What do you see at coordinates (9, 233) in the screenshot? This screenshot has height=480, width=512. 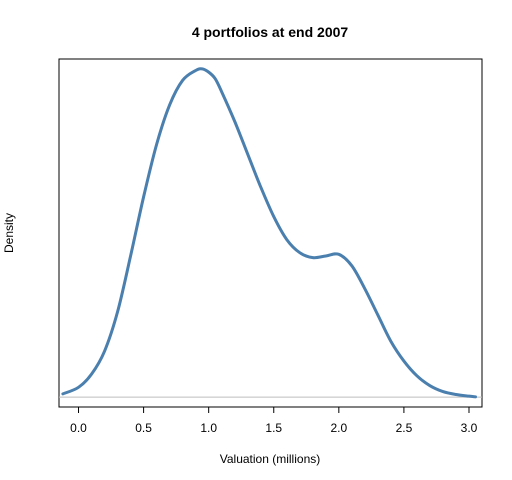 I see `y-axis-label: Density` at bounding box center [9, 233].